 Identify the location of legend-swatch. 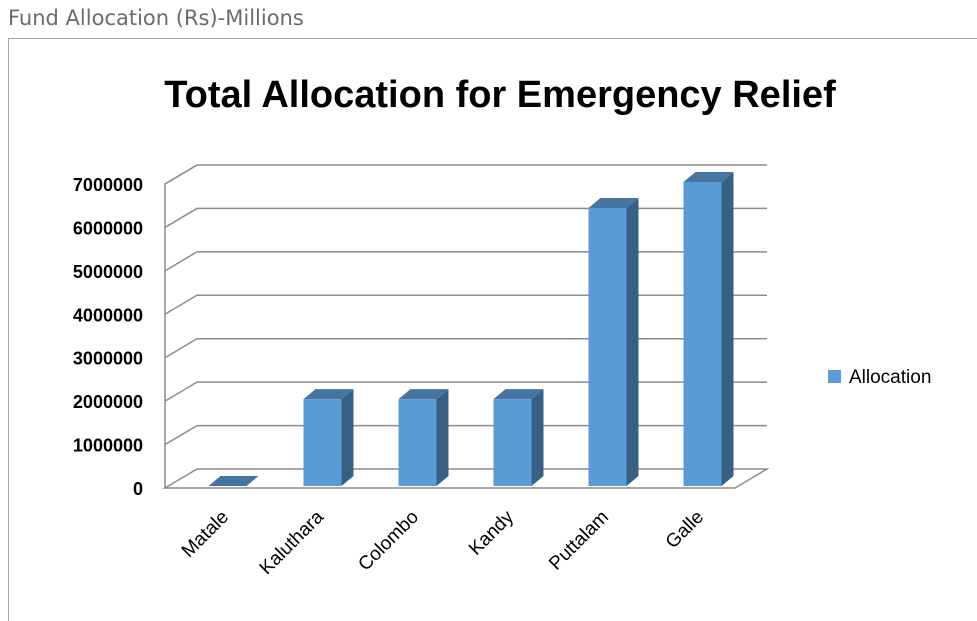
(834, 376).